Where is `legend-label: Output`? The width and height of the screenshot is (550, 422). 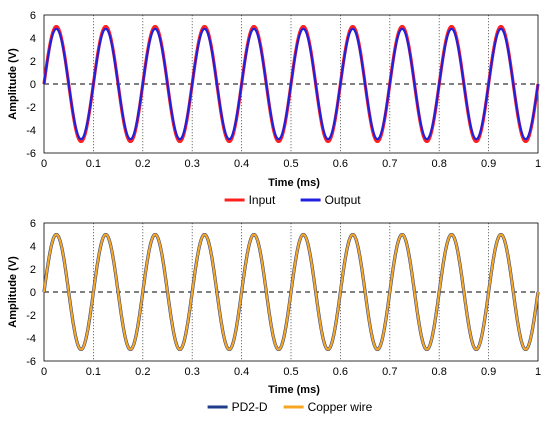 legend-label: Output is located at coordinates (343, 200).